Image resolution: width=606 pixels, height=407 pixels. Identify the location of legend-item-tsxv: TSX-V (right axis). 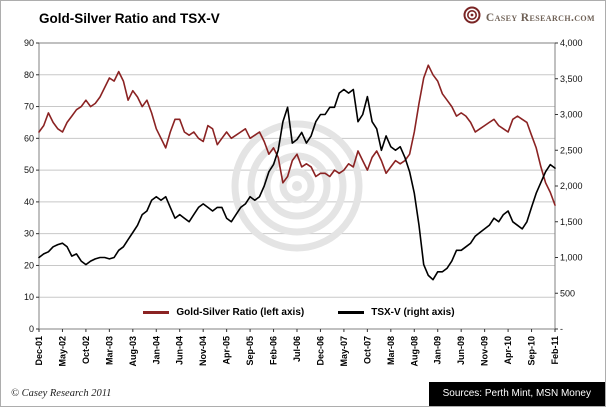
(396, 312).